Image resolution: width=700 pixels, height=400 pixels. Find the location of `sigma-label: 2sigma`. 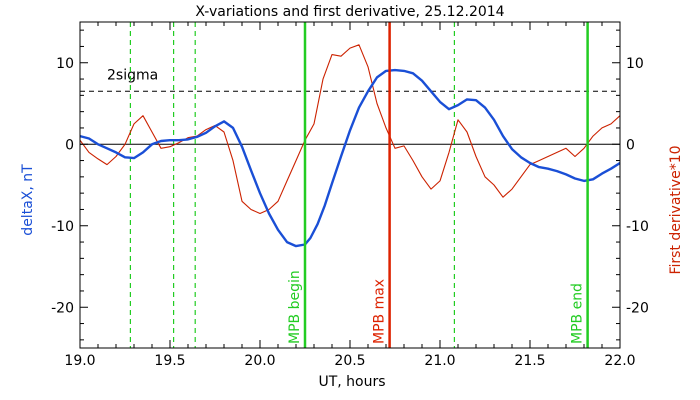

sigma-label: 2sigma is located at coordinates (132, 75).